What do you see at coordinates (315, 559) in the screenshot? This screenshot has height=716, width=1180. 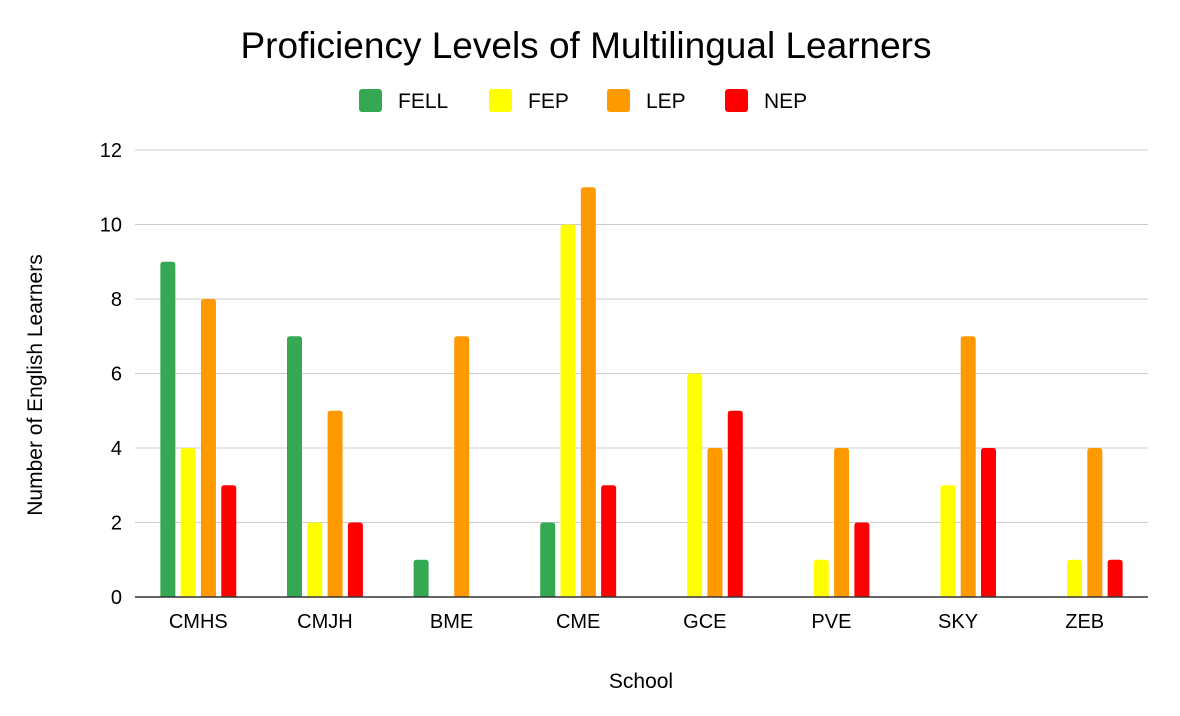 I see `bar-fep-cmjh` at bounding box center [315, 559].